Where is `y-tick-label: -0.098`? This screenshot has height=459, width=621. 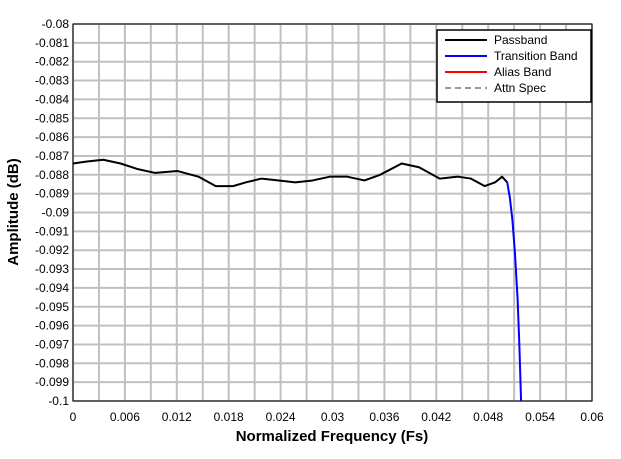 y-tick-label: -0.098 is located at coordinates (52, 363).